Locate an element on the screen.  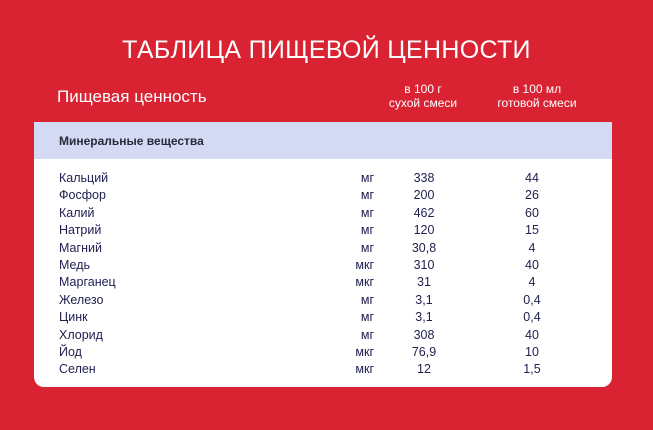
table-row: Магний мг 30,8 4 is located at coordinates (323, 248).